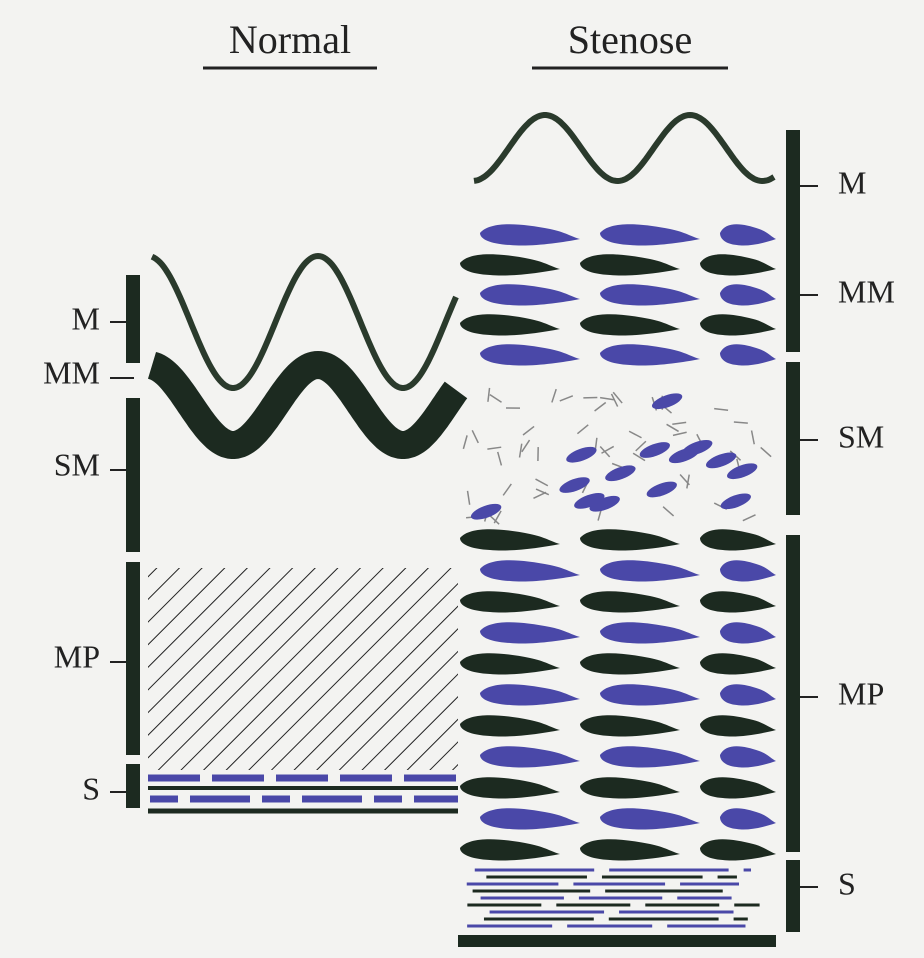 This screenshot has height=958, width=924. I want to click on column-title: Stenose, so click(630, 39).